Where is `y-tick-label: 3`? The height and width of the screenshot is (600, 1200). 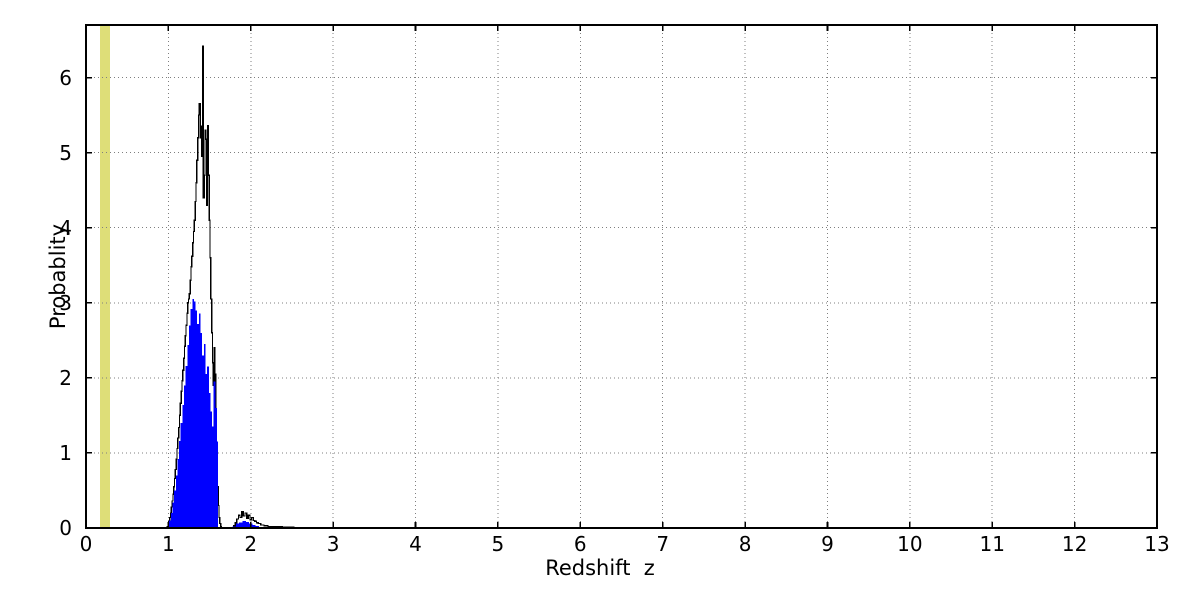
y-tick-label: 3 is located at coordinates (65, 302).